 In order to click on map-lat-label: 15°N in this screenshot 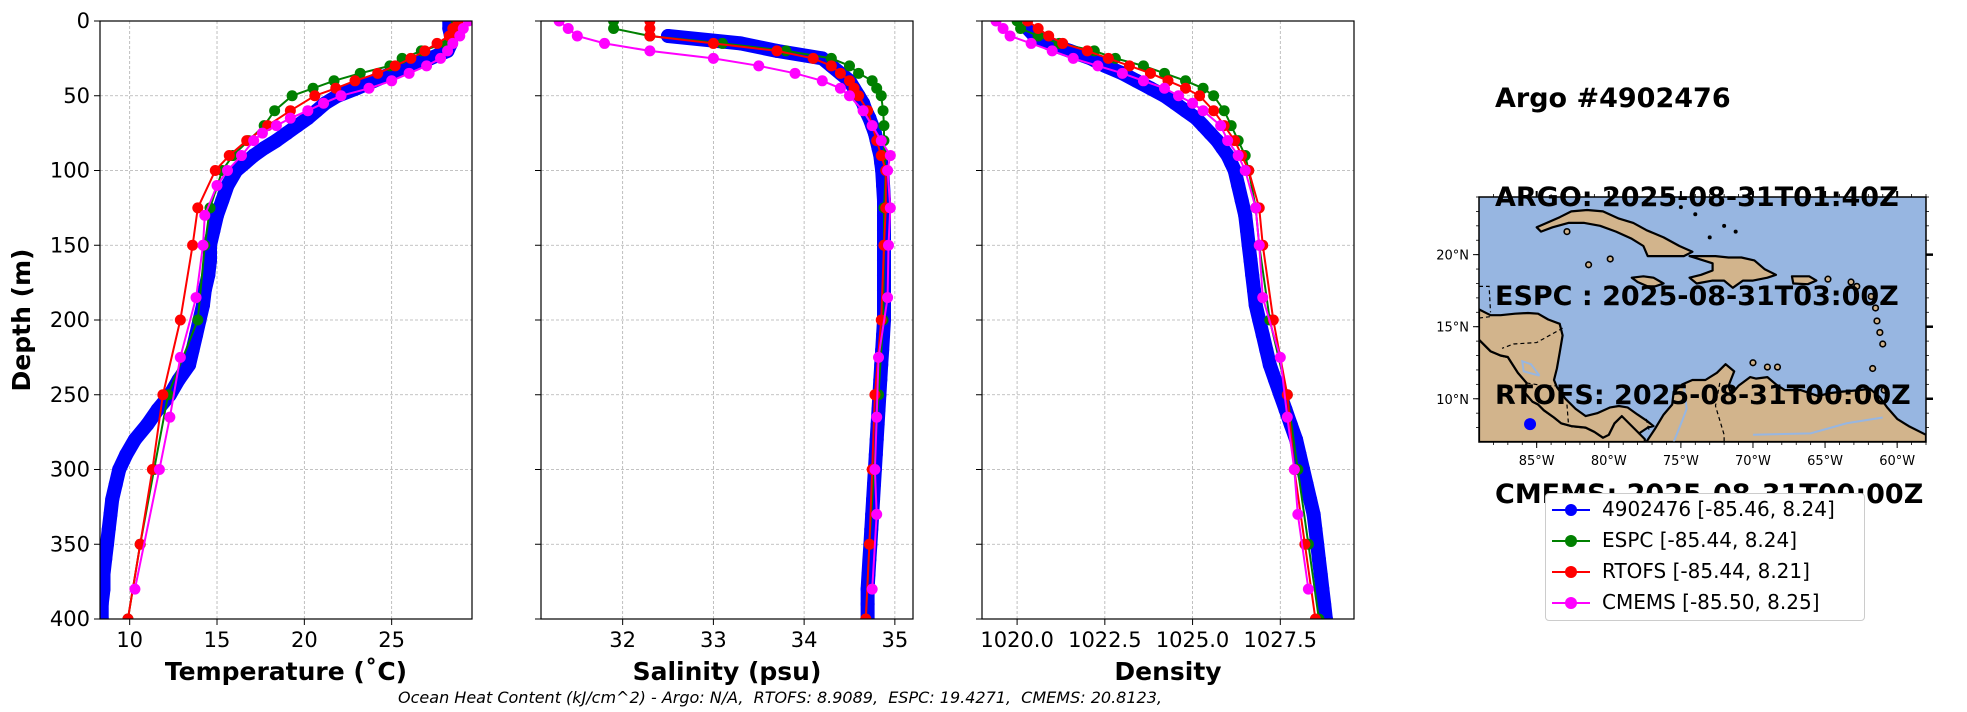, I will do `click(1452, 328)`.